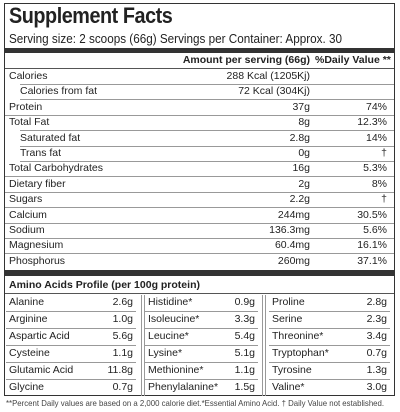 Image resolution: width=400 pixels, height=412 pixels. Describe the element at coordinates (37, 260) in the screenshot. I see `nutrient-name: Phosphorus` at that location.